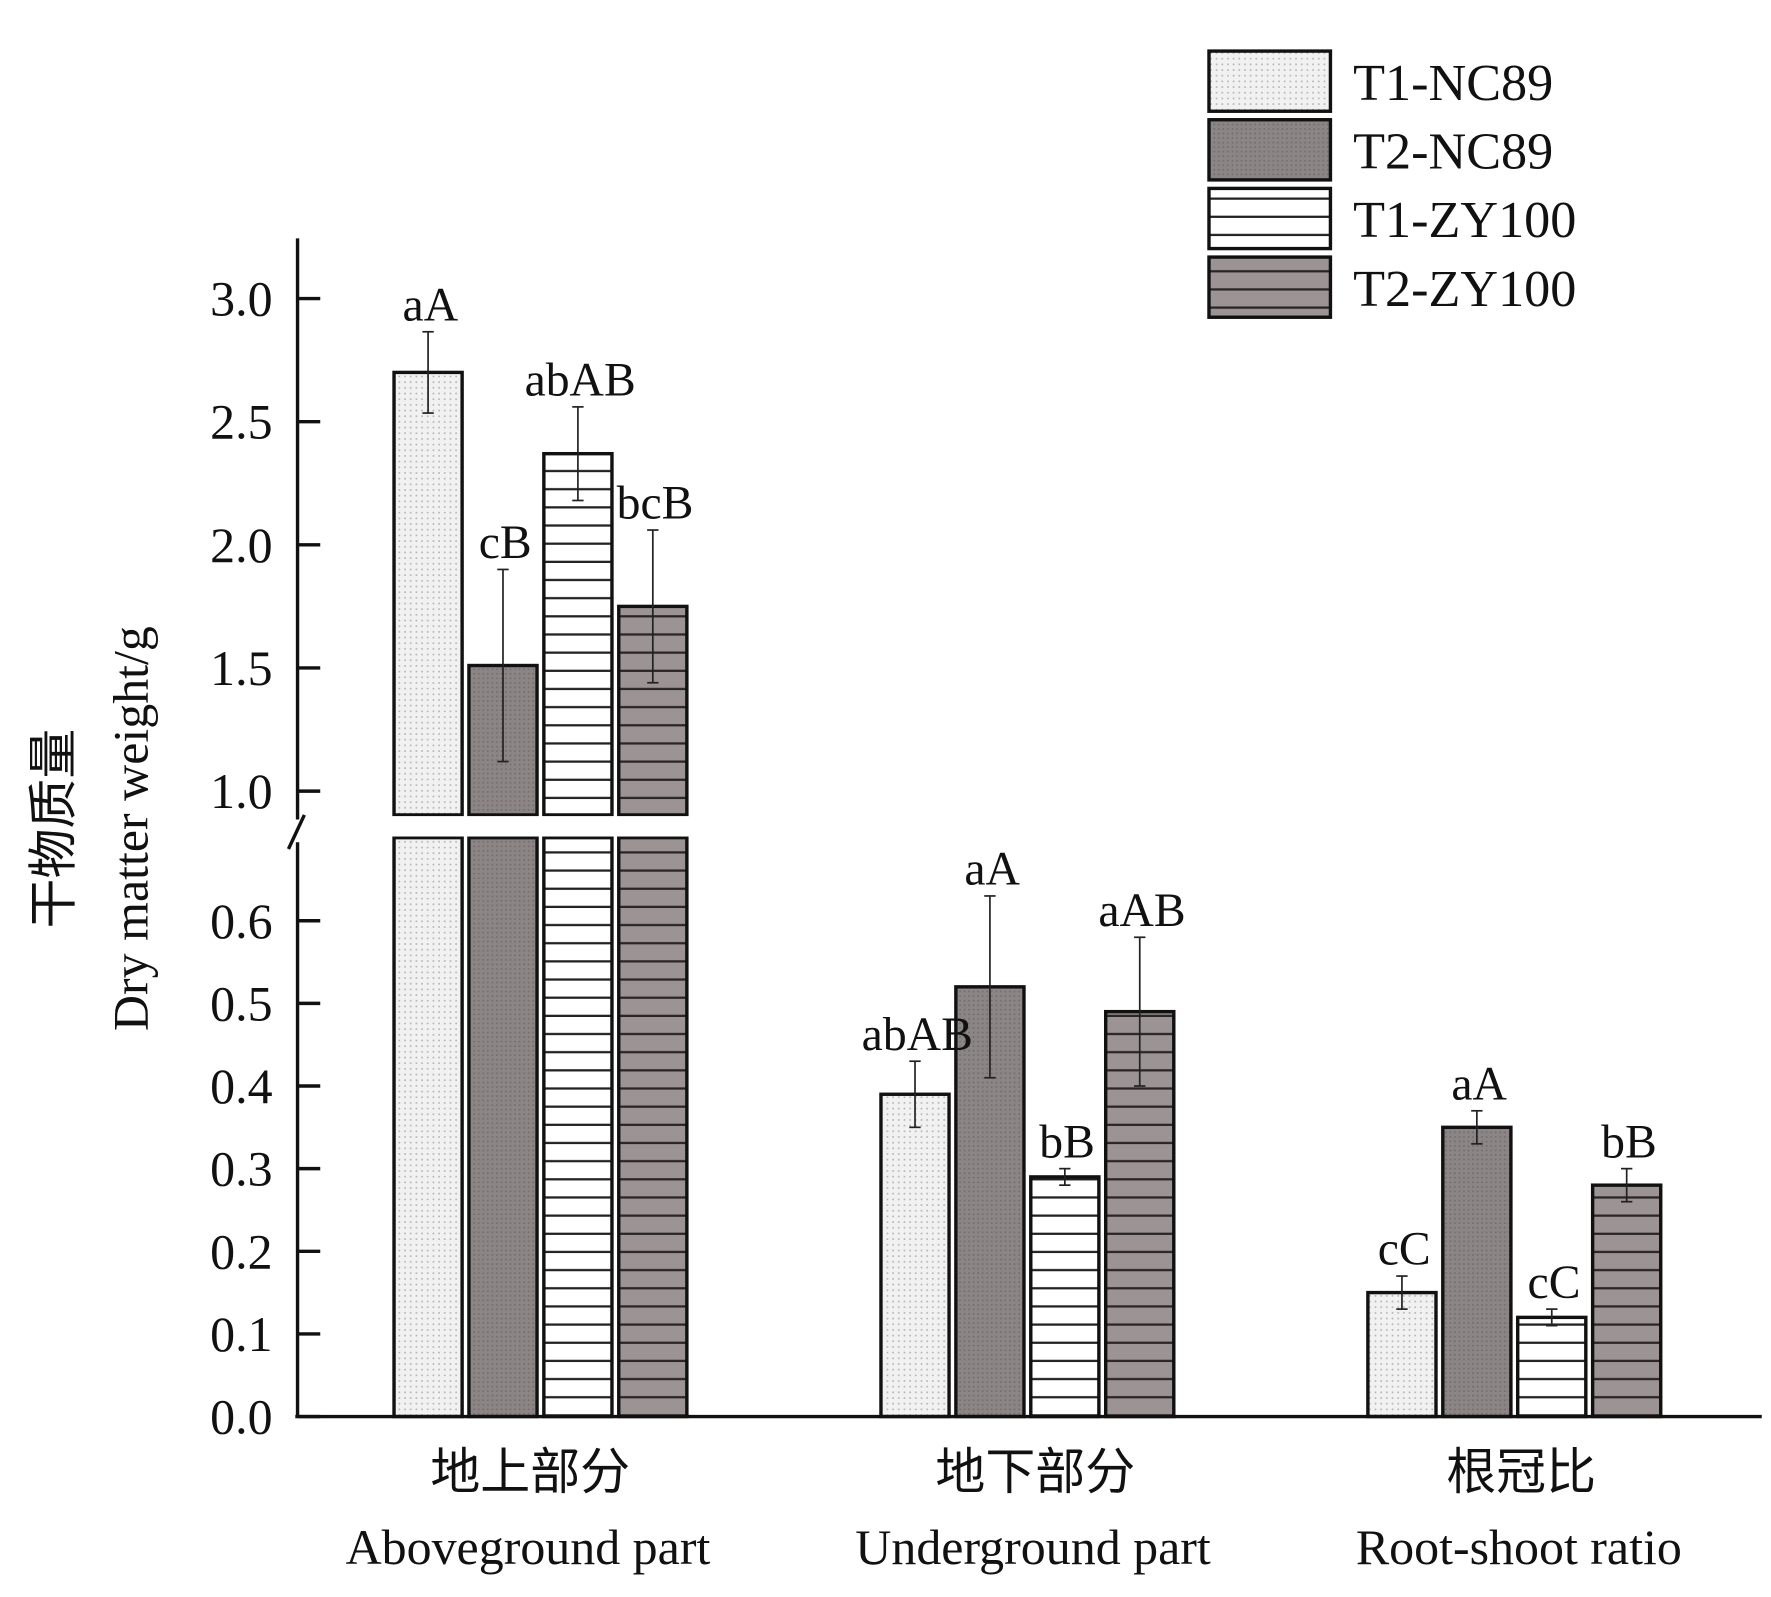 Image resolution: width=1771 pixels, height=1597 pixels. Describe the element at coordinates (530, 1472) in the screenshot. I see `category-label-cn: 地上部分` at that location.